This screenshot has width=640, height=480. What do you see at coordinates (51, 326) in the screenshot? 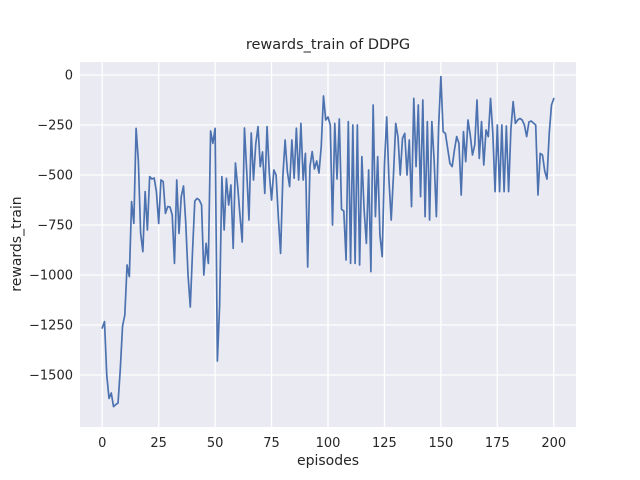
I see `y-tick-label: −1250` at bounding box center [51, 326].